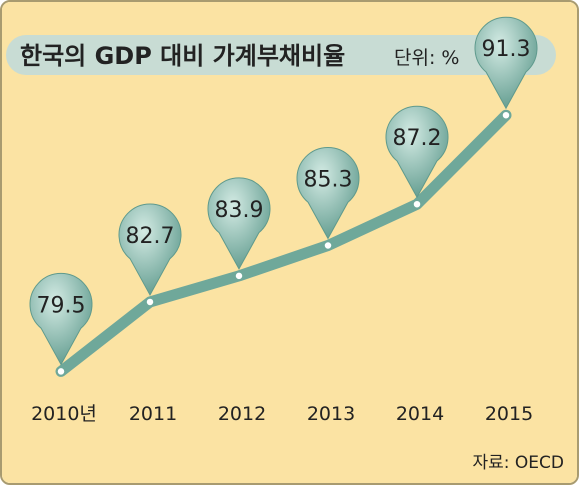  Describe the element at coordinates (182, 56) in the screenshot. I see `chart-title: 한국의 GDP 대비 가계부채비율` at that location.